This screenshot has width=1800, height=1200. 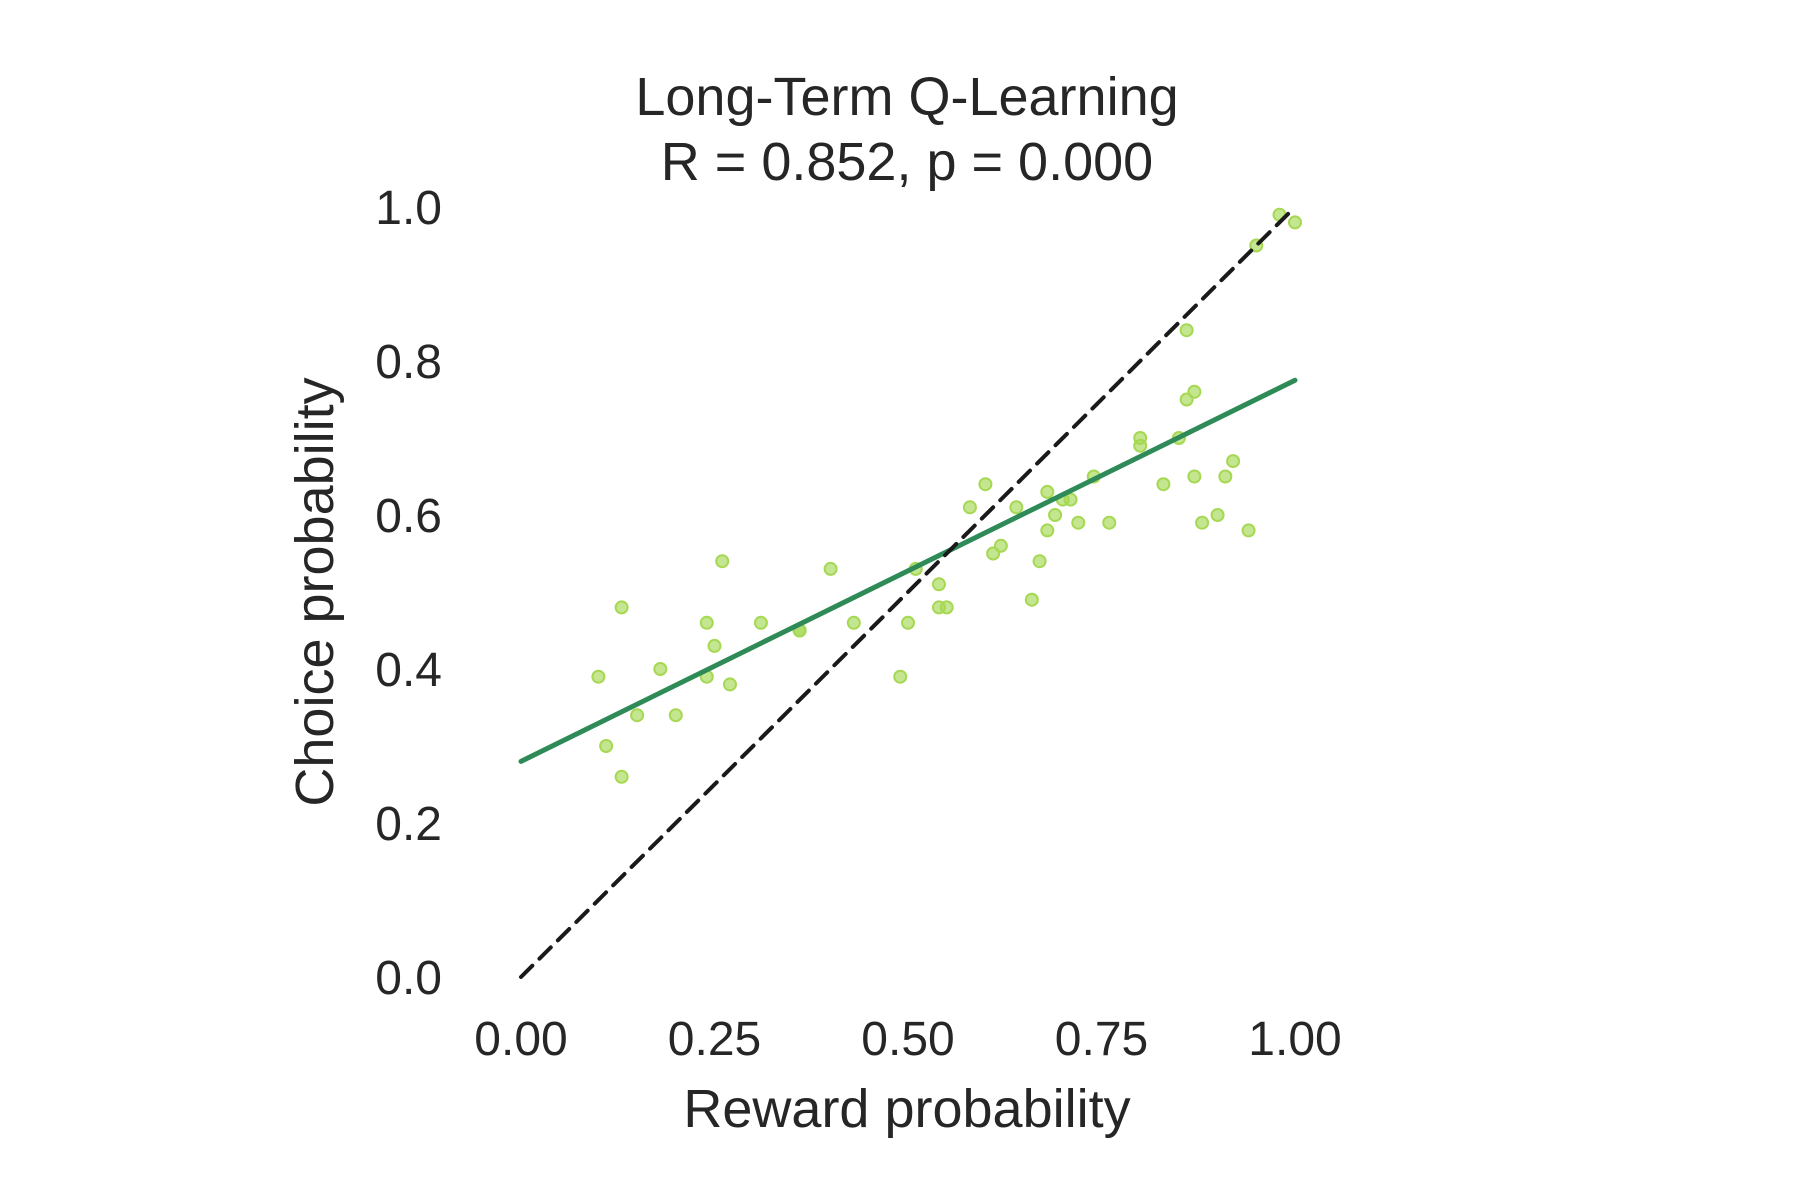 What do you see at coordinates (1294, 1039) in the screenshot?
I see `x-tick-label: 1.00` at bounding box center [1294, 1039].